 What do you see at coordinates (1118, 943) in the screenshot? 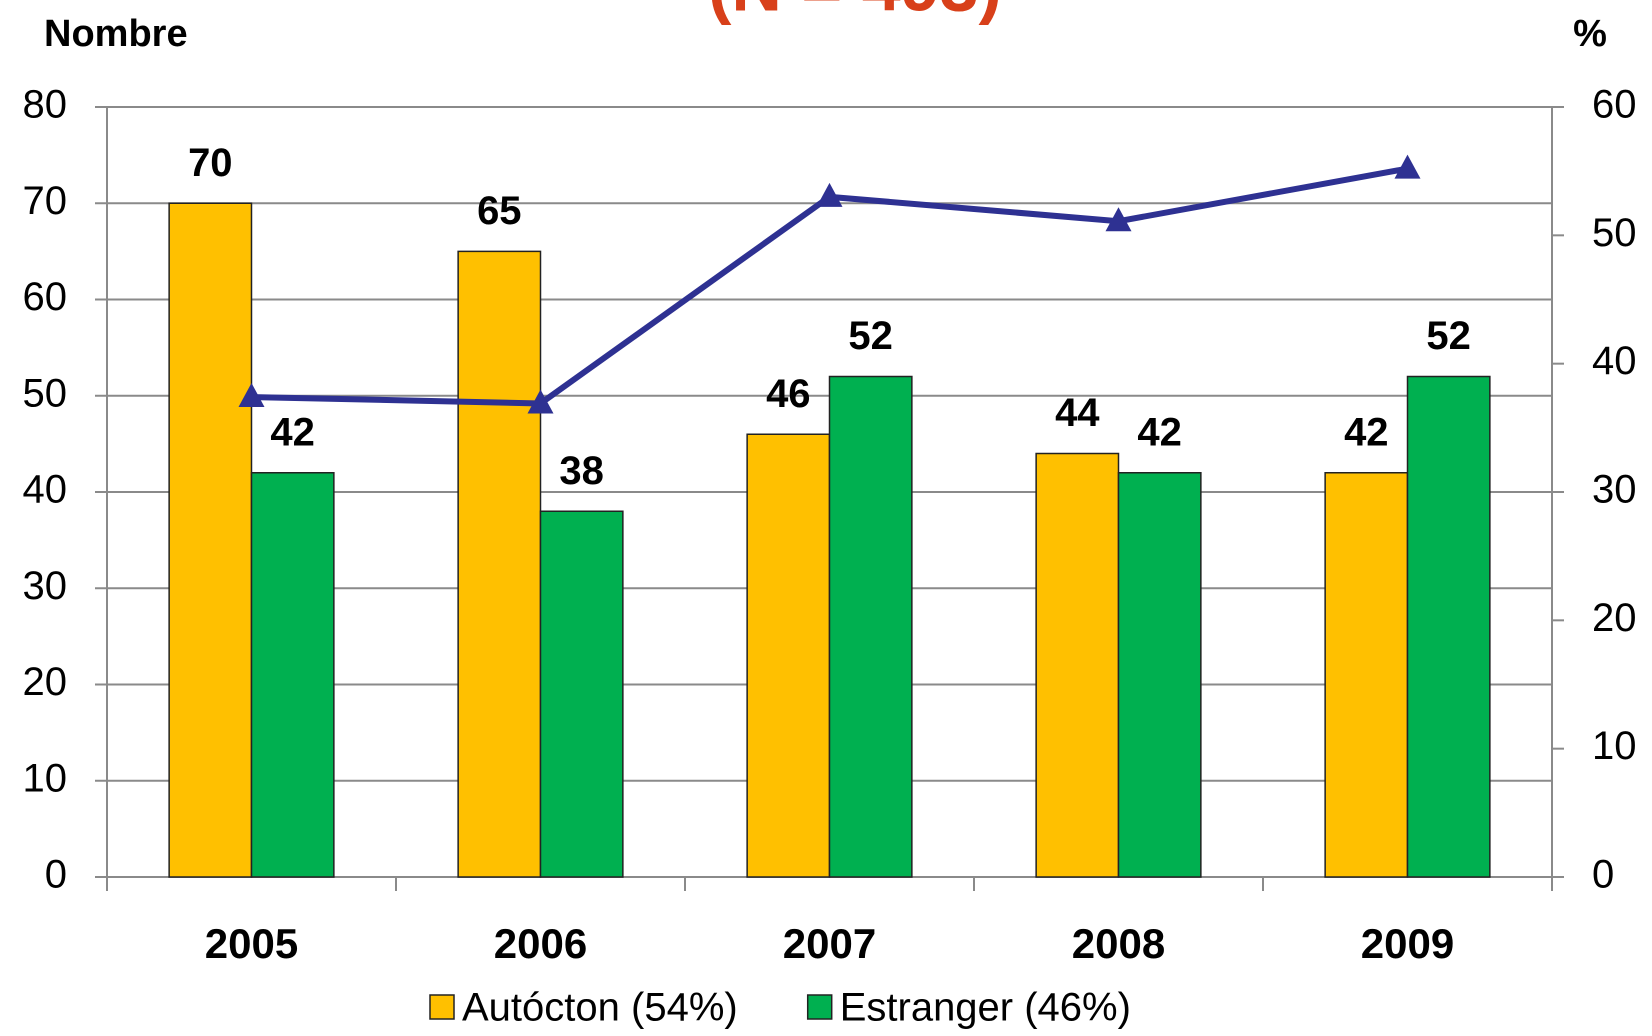
I see `x-tick-label: 2008` at bounding box center [1118, 943].